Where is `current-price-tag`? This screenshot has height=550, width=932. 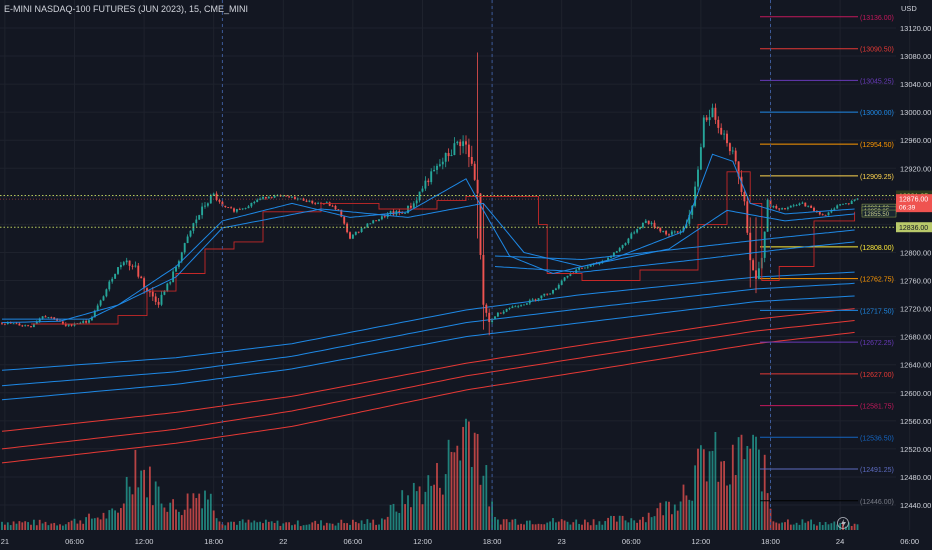
current-price-tag is located at coordinates (914, 203).